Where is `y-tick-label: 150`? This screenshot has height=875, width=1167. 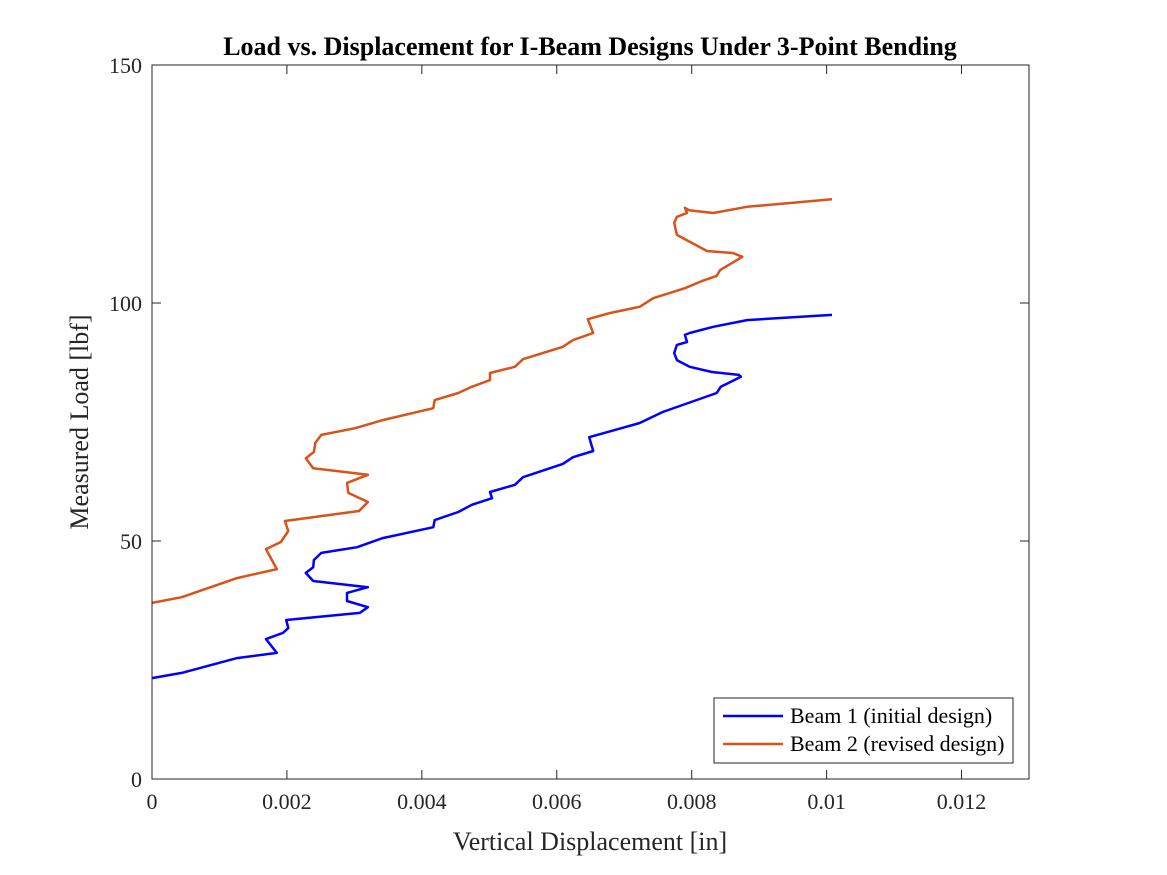 y-tick-label: 150 is located at coordinates (125, 65).